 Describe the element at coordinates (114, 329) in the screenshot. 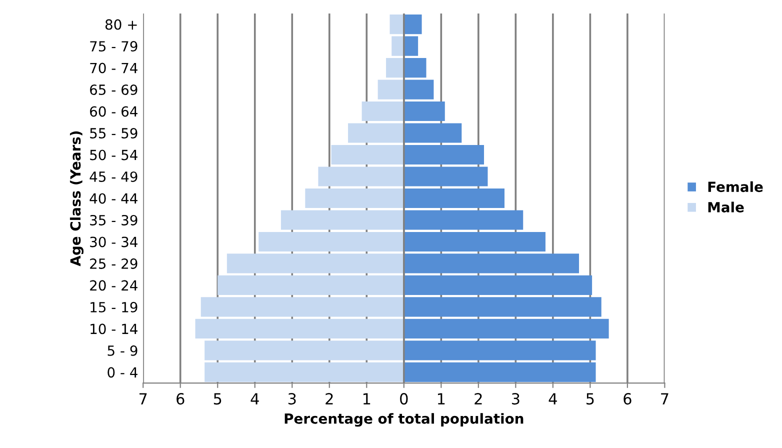

I see `y-tick-label: 10 - 14` at that location.